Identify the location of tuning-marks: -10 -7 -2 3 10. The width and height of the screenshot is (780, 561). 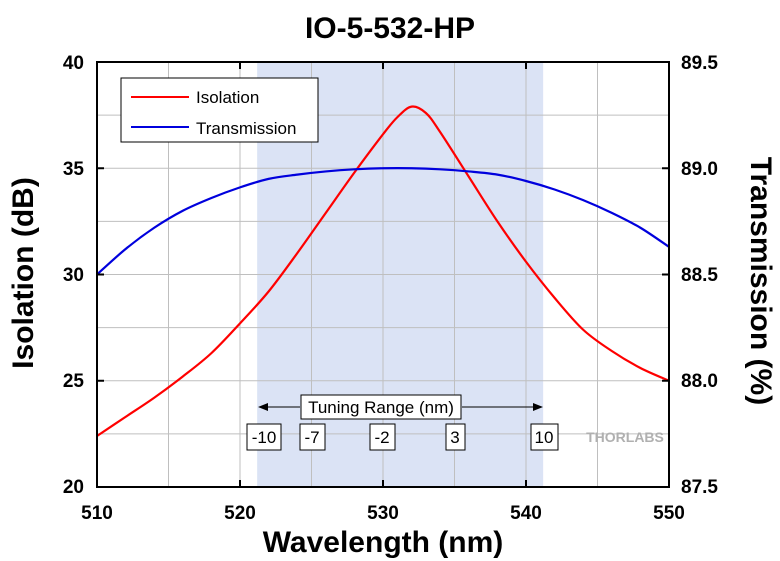
(402, 437).